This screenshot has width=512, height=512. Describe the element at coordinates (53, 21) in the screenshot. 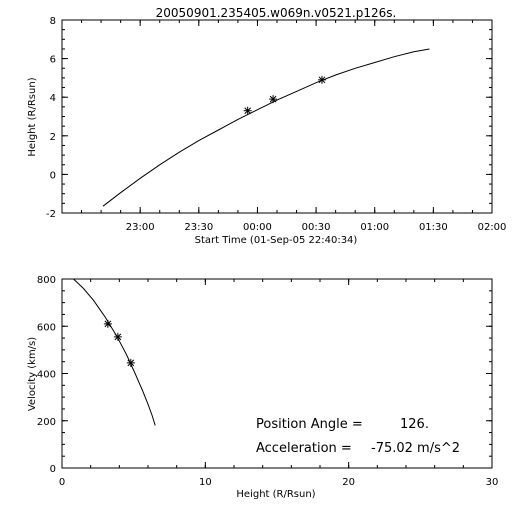

I see `y-tick-label: 8` at that location.